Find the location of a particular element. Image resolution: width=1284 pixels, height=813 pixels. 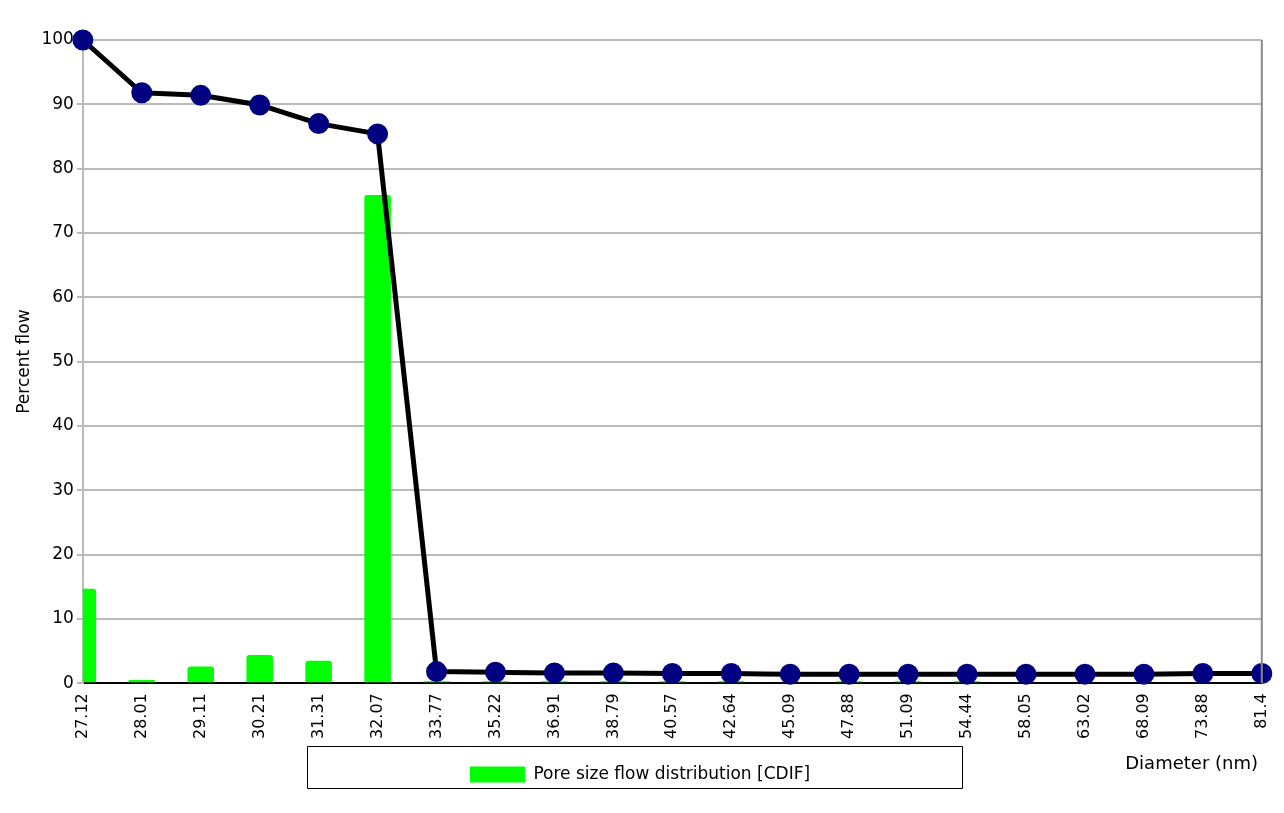

x-tick-label: 30.21 is located at coordinates (258, 716).